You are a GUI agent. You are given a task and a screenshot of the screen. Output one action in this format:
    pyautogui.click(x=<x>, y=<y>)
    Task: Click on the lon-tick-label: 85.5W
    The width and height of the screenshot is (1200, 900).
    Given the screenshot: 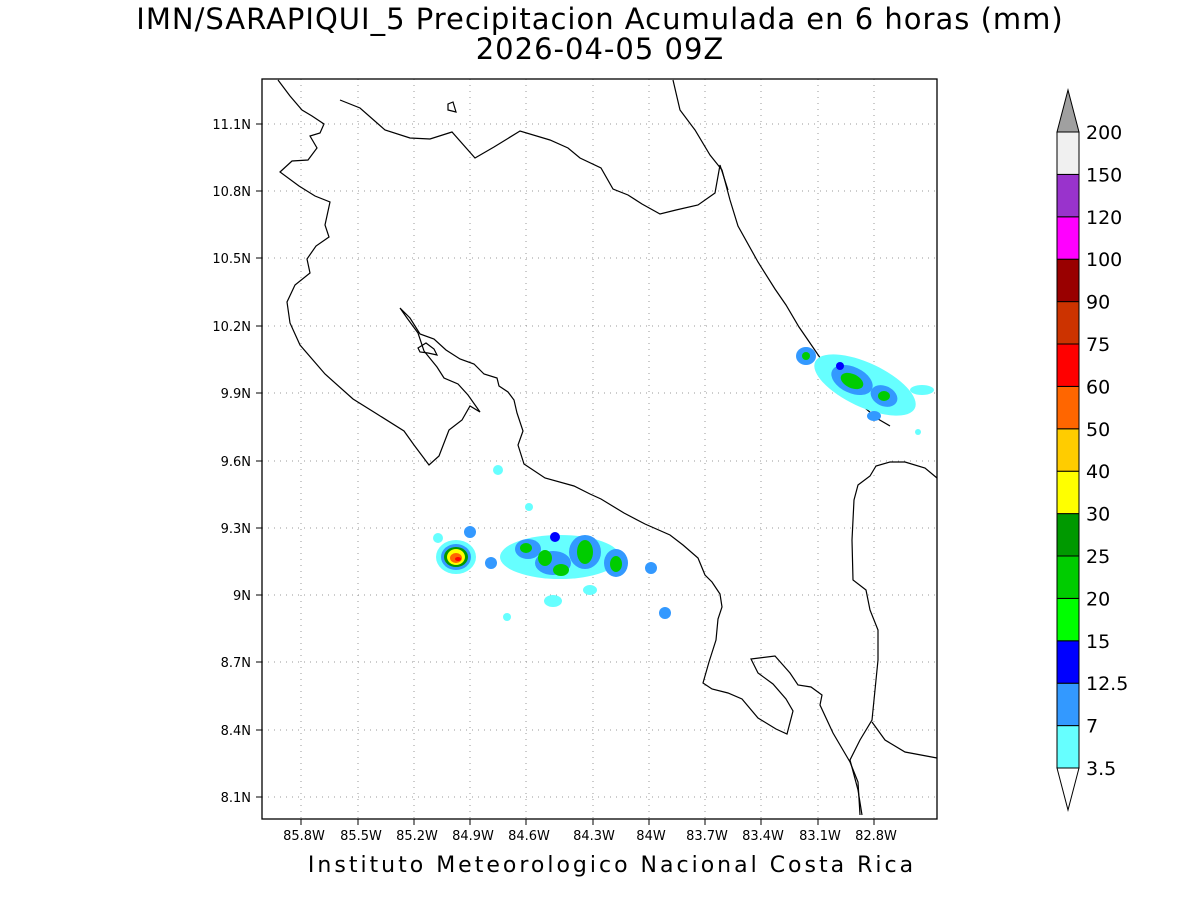 What is the action you would take?
    pyautogui.click(x=361, y=836)
    